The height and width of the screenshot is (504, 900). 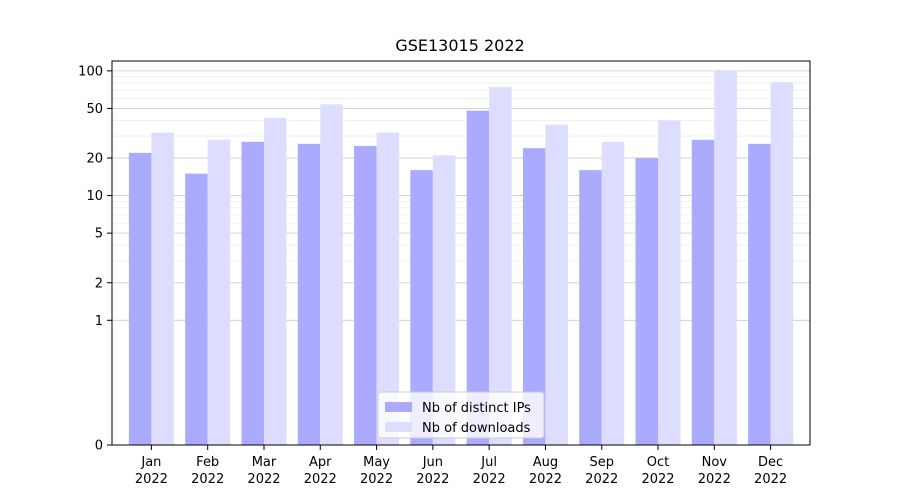 I want to click on chart-title: GSE13015 2022, so click(x=459, y=45).